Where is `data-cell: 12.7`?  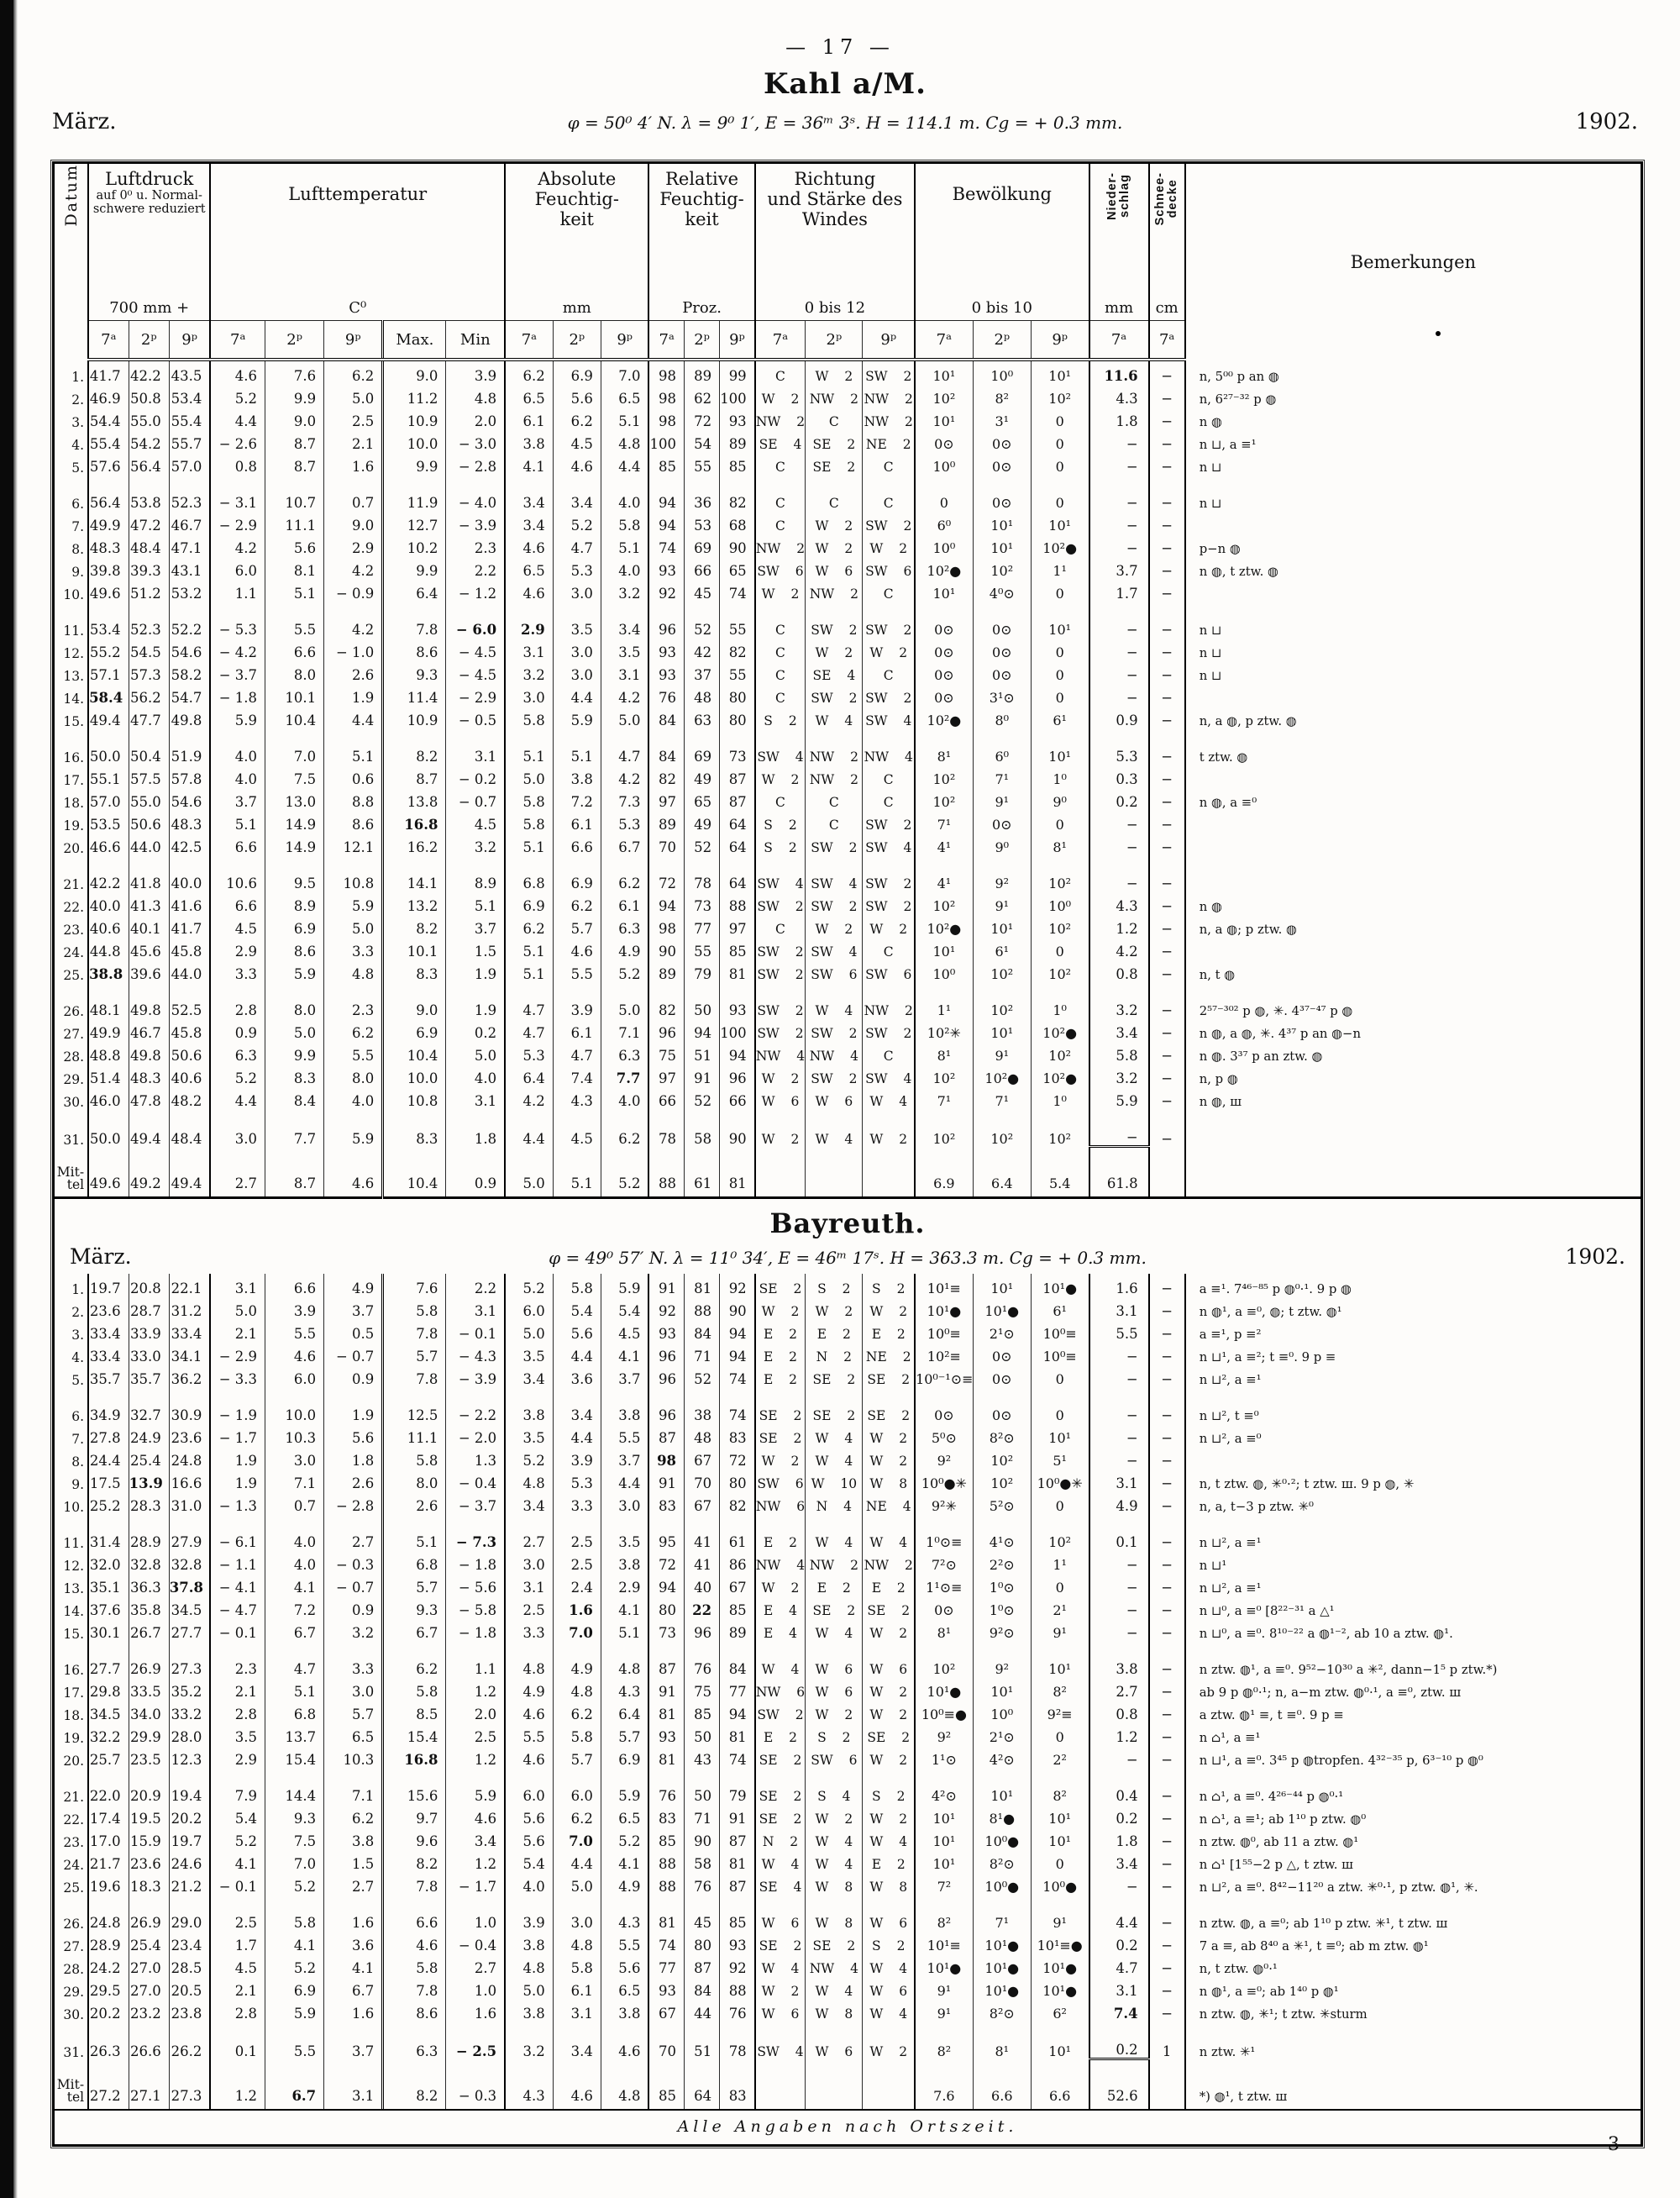
data-cell: 12.7 is located at coordinates (413, 522).